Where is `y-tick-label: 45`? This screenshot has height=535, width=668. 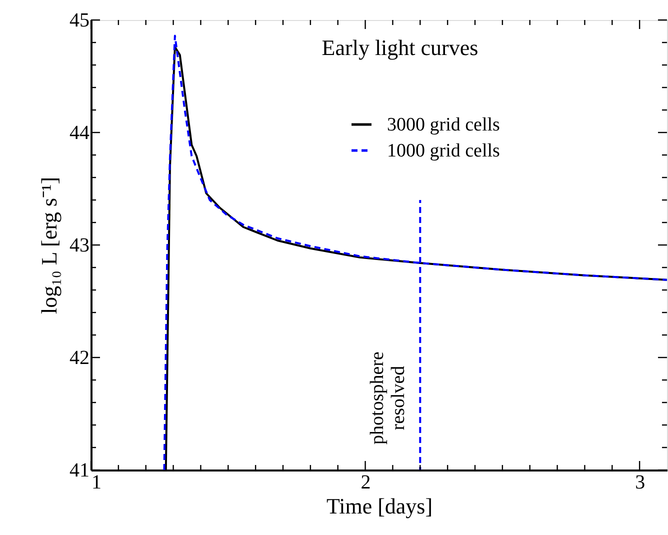 y-tick-label: 45 is located at coordinates (80, 21).